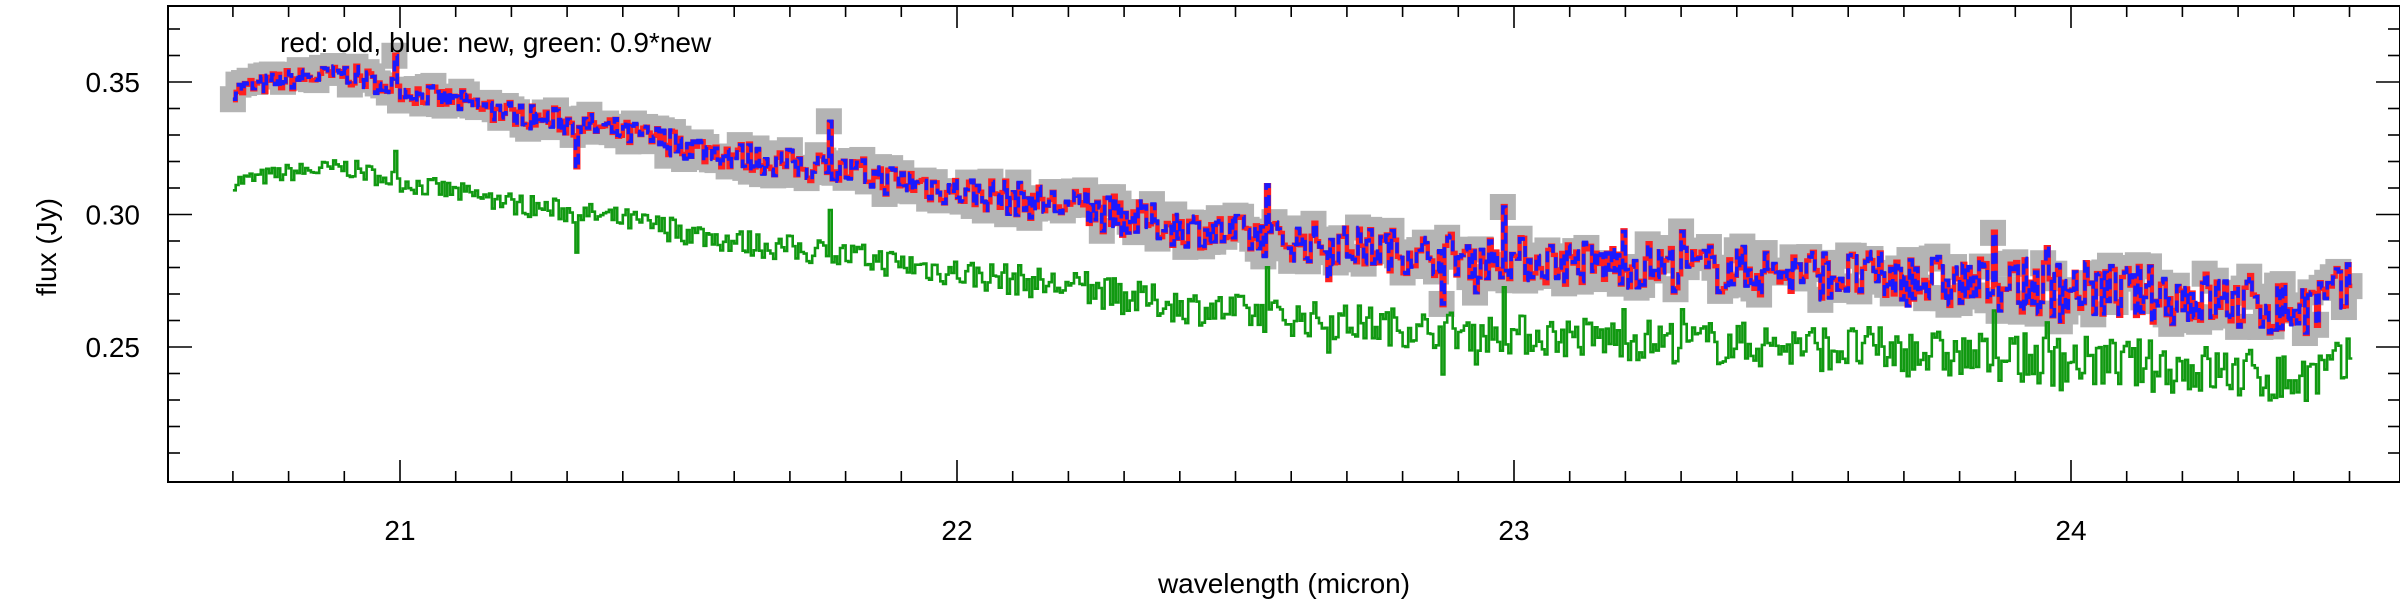 The image size is (2400, 600). I want to click on legend-annotation: red: old, blue: new, green: 0.9*new, so click(496, 42).